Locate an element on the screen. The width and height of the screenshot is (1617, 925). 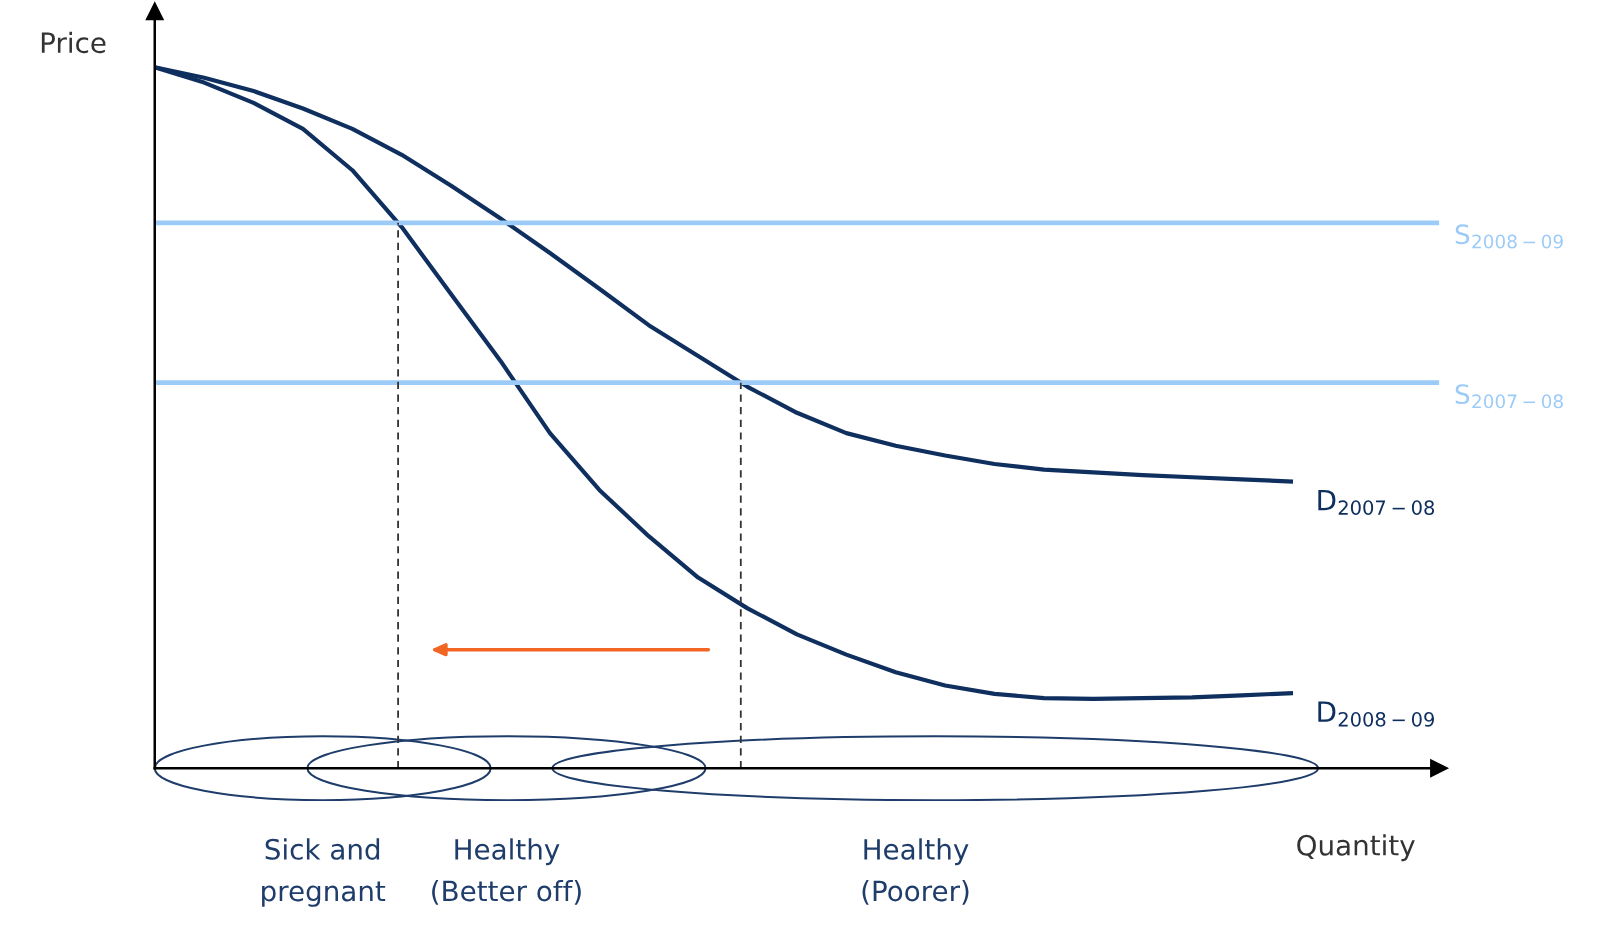
ref-line-label: S$_{2007−08}$ is located at coordinates (1509, 396).